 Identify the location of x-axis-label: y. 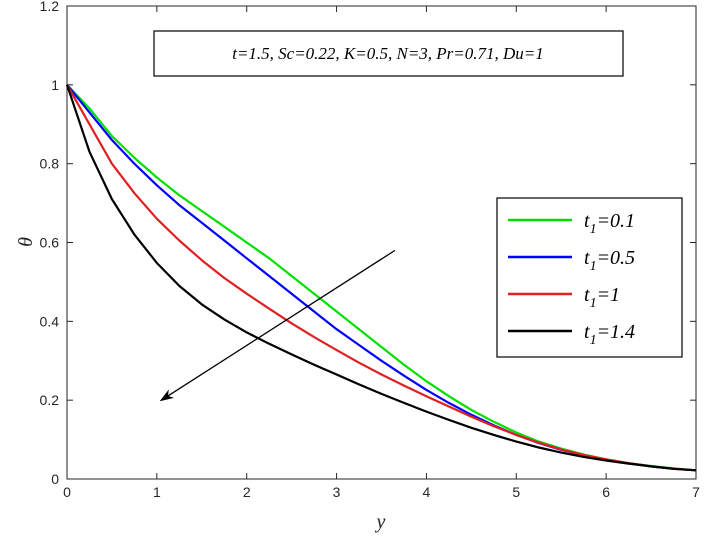
(380, 522).